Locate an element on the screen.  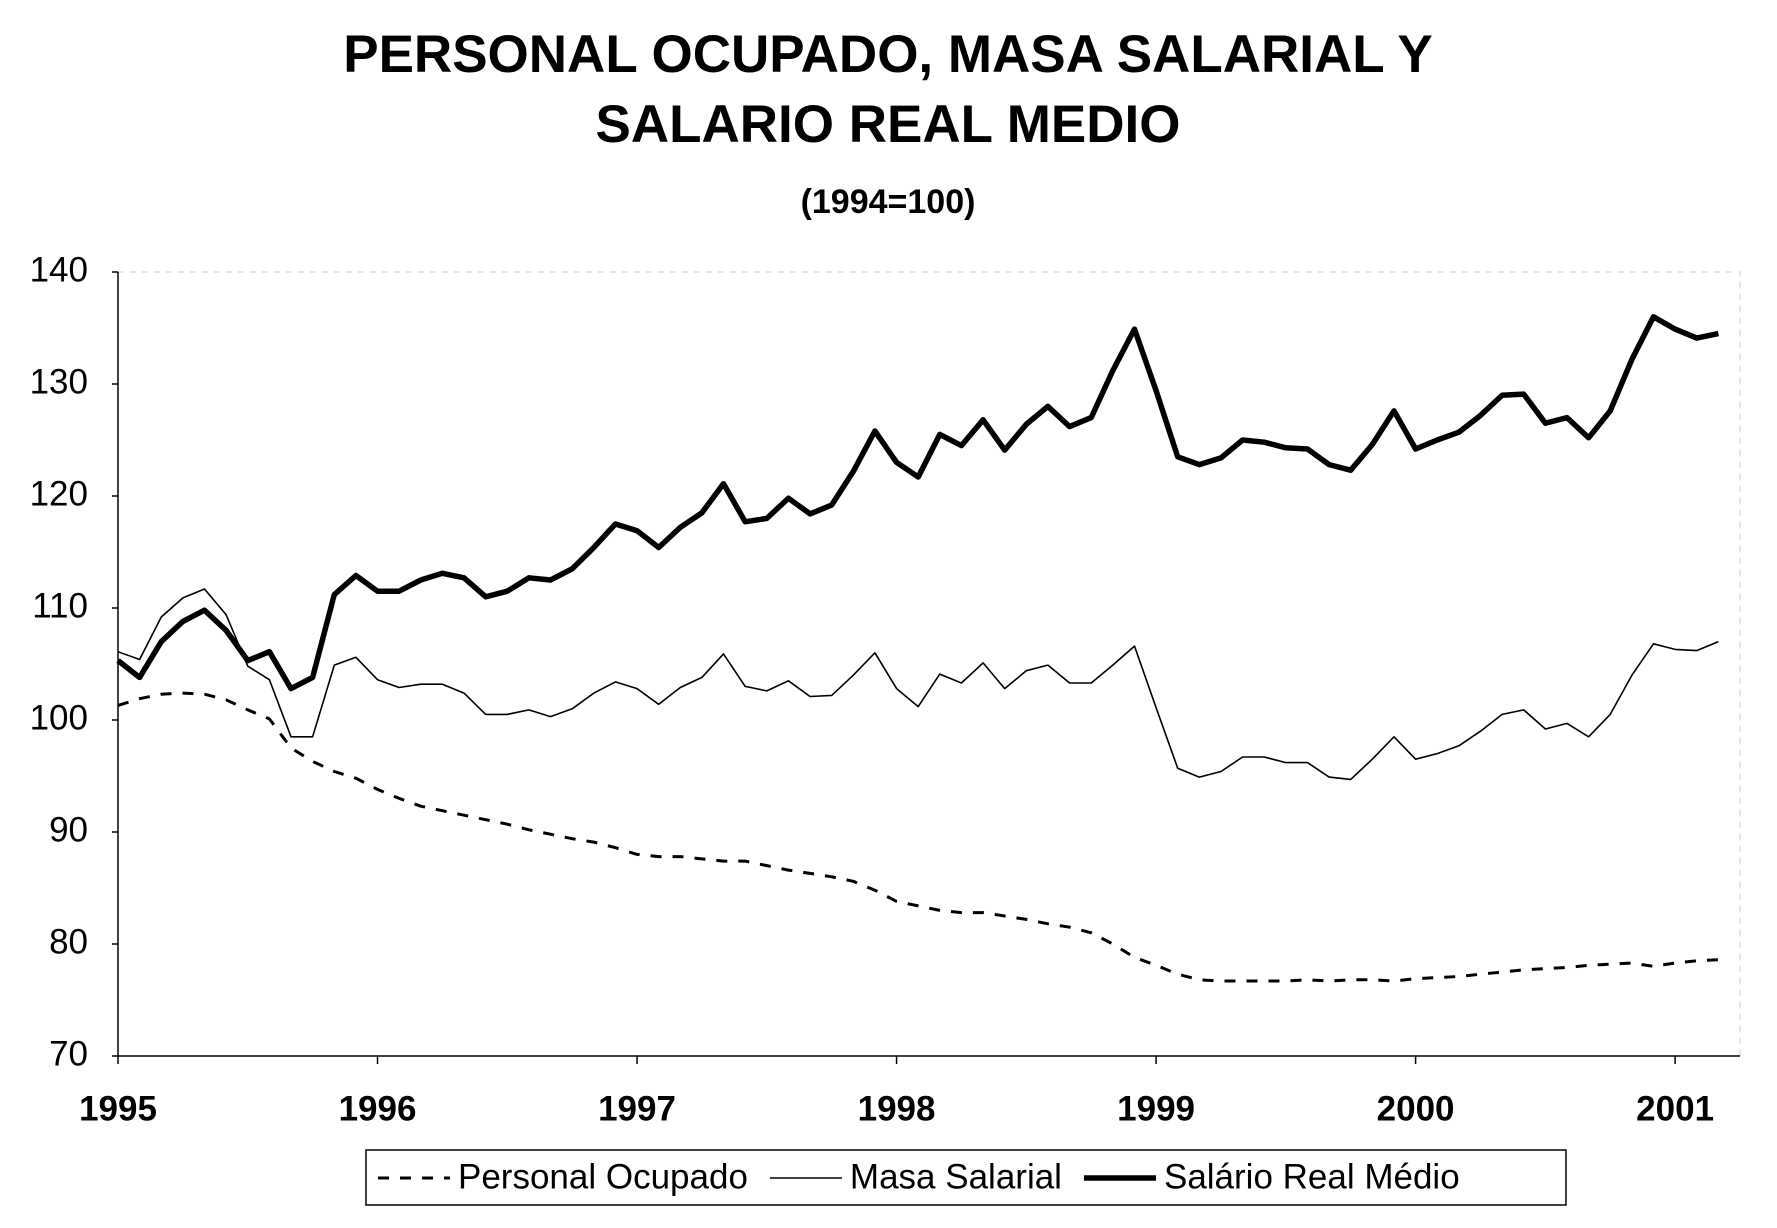
x-tick-label: 1999 is located at coordinates (1156, 1108).